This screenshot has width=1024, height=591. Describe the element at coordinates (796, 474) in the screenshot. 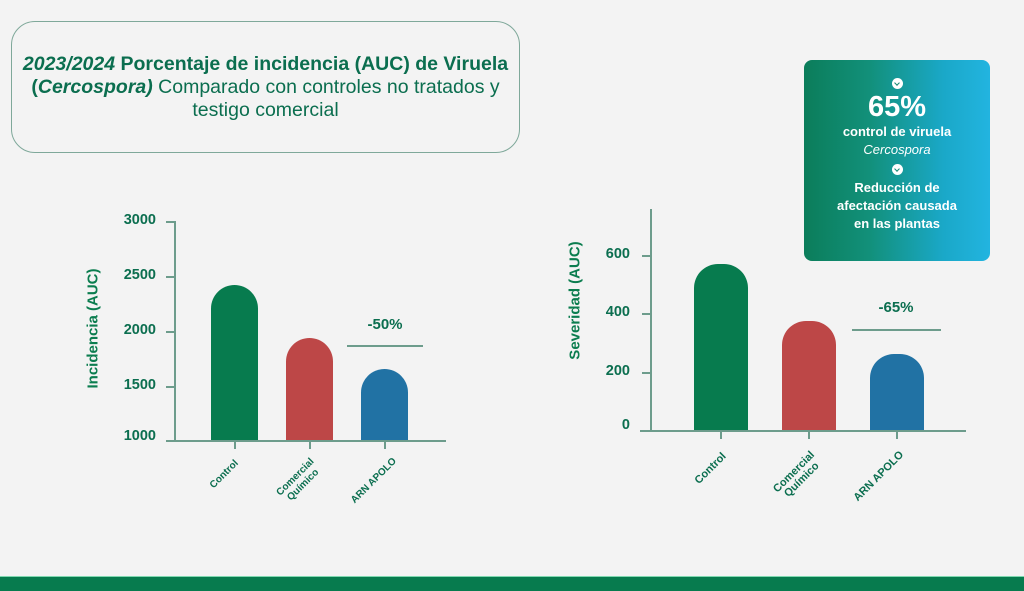

I see `x-label-comercial-quimico: Comercial Químico` at that location.